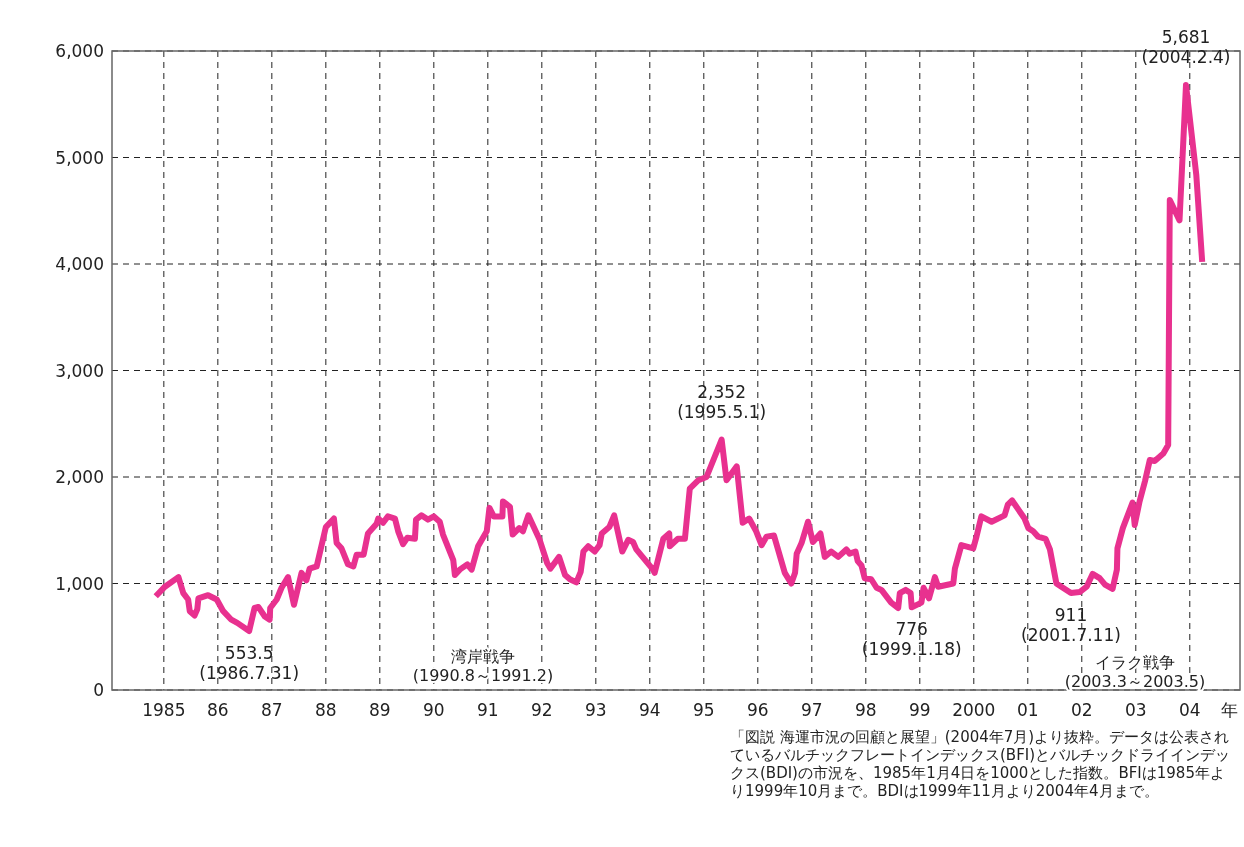 The width and height of the screenshot is (1244, 847). Describe the element at coordinates (757, 710) in the screenshot. I see `x-tick-label: 96` at that location.